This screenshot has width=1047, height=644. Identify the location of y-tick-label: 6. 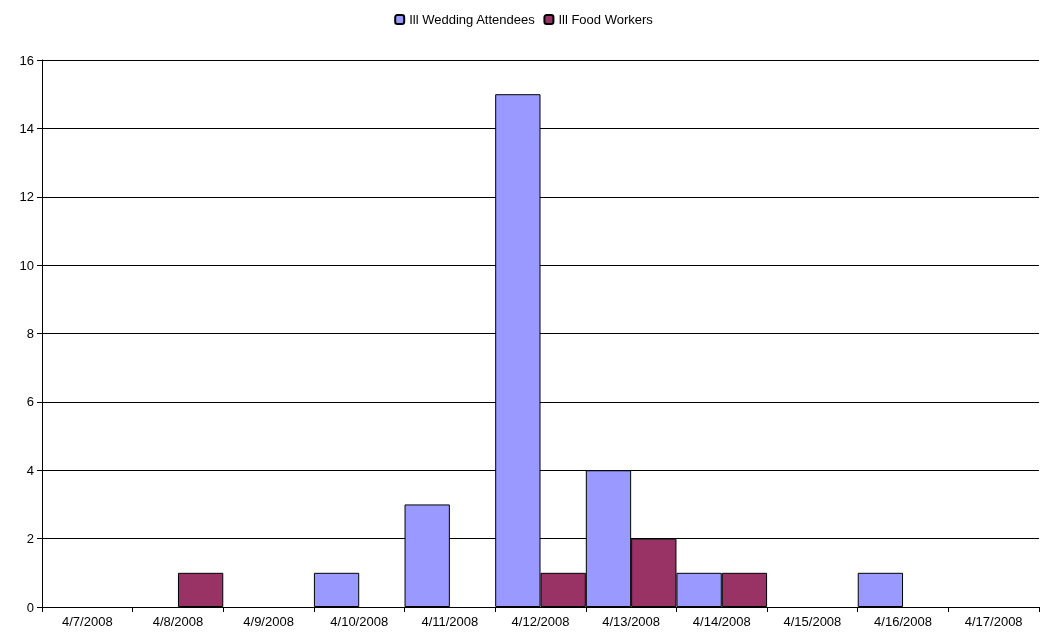
(30, 402).